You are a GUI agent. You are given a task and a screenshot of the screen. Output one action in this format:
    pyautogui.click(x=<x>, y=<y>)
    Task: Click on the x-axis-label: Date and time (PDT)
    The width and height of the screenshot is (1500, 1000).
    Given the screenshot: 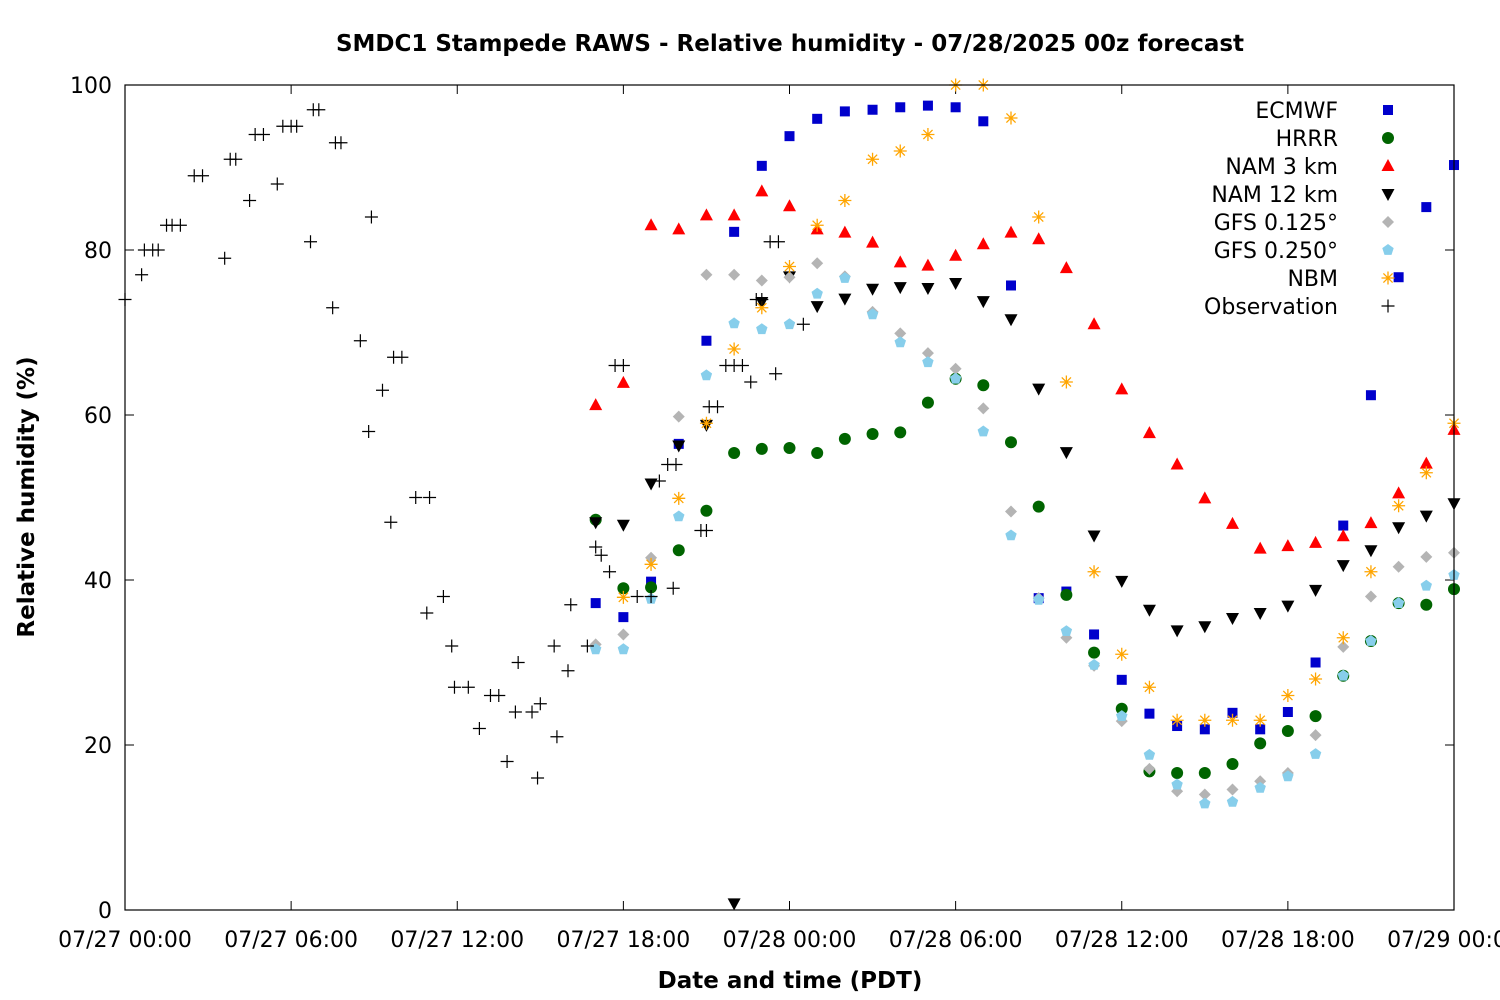 What is the action you would take?
    pyautogui.click(x=790, y=981)
    